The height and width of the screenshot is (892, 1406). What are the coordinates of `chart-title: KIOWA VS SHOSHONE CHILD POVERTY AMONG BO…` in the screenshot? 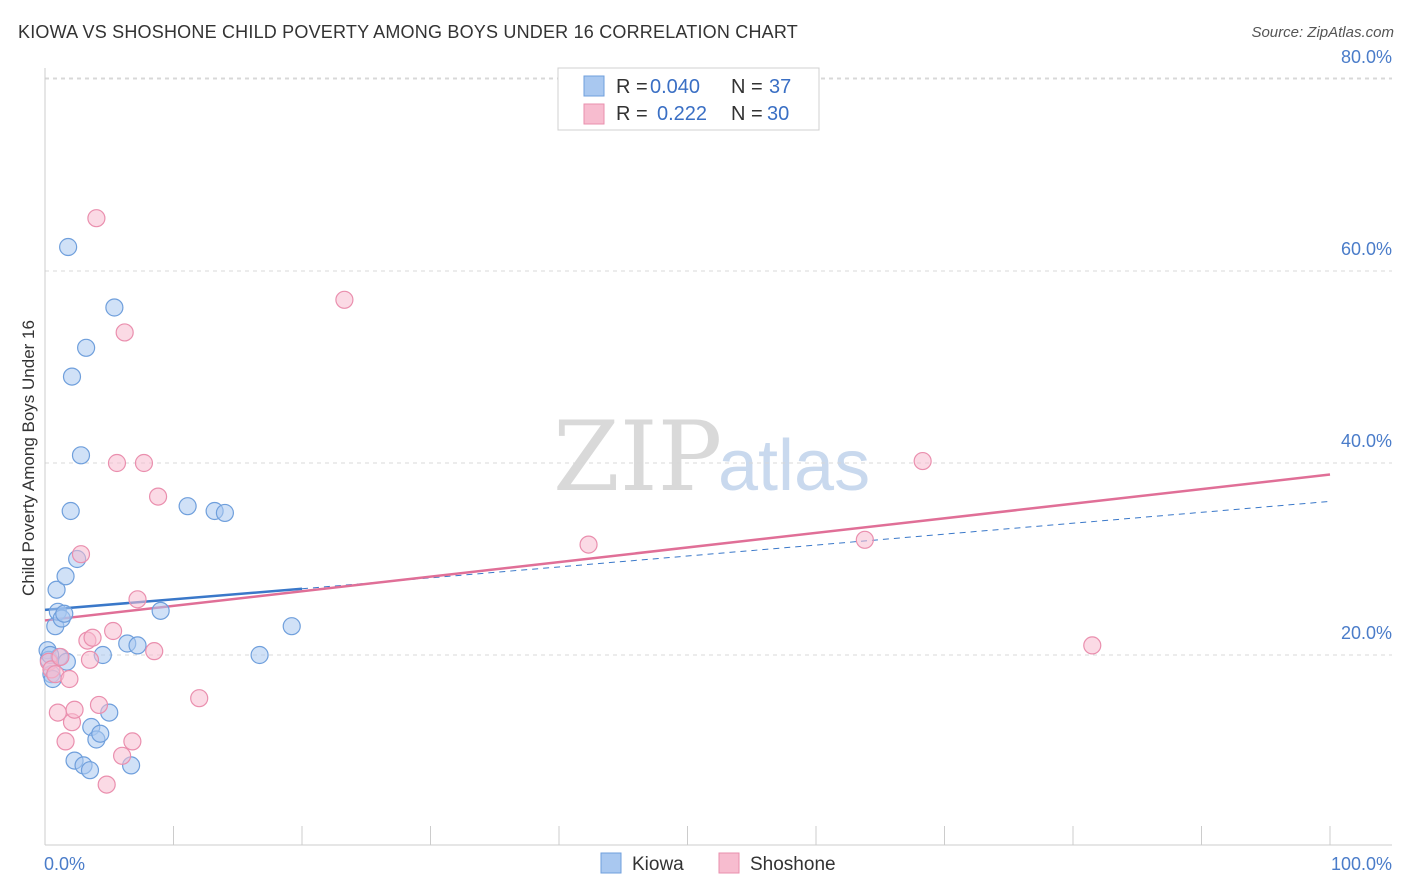 It's located at (408, 32).